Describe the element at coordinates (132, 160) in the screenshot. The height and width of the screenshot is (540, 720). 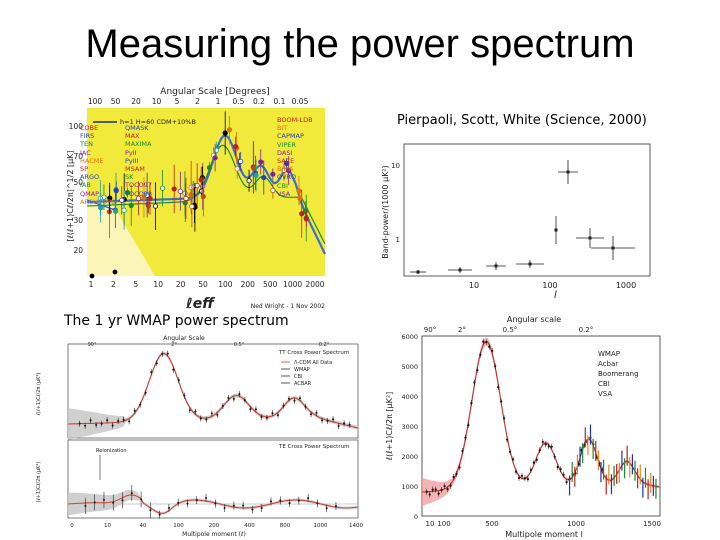
I see `compilation-legend-item: PyIII` at that location.